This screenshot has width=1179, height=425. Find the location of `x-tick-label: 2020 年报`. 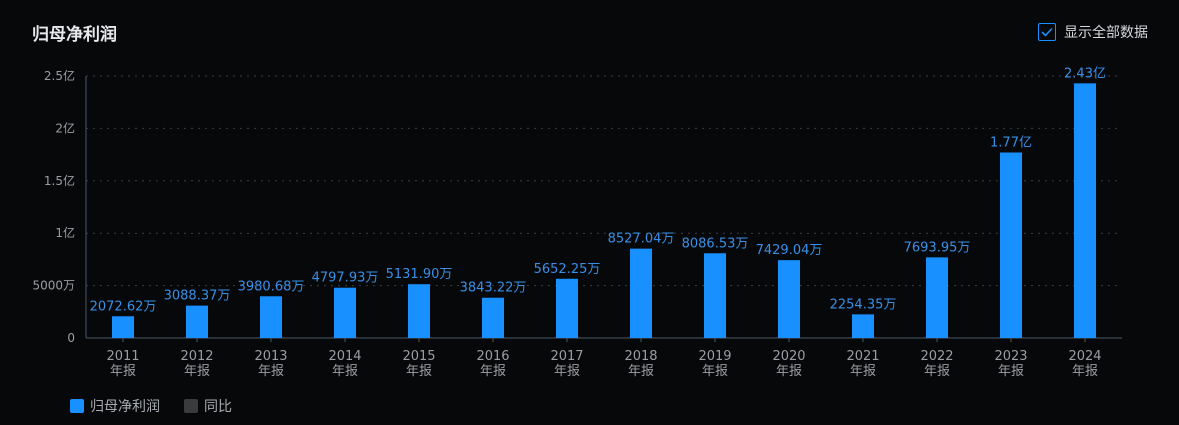

x-tick-label: 2020 年报 is located at coordinates (788, 364).